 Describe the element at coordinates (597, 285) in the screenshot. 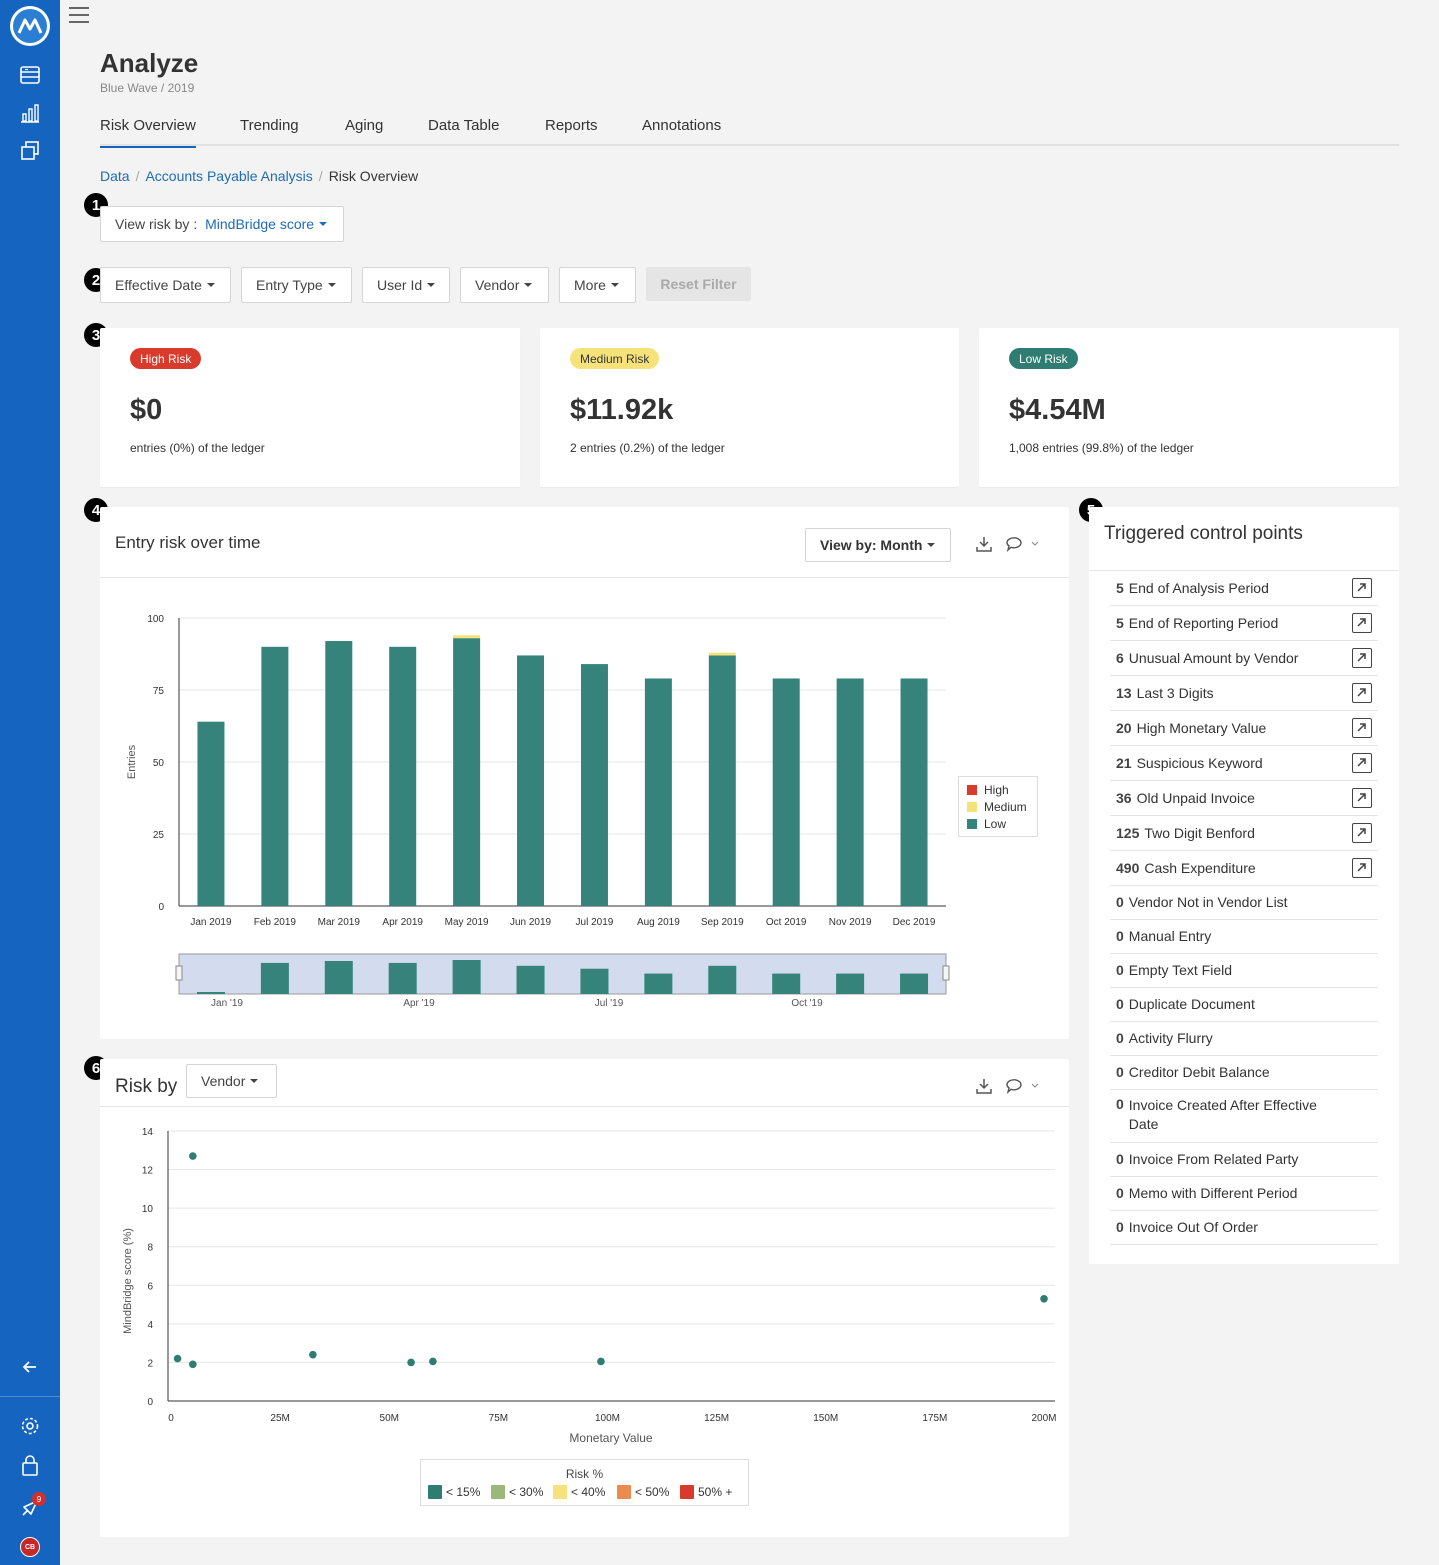

I see `filter-more: More` at that location.